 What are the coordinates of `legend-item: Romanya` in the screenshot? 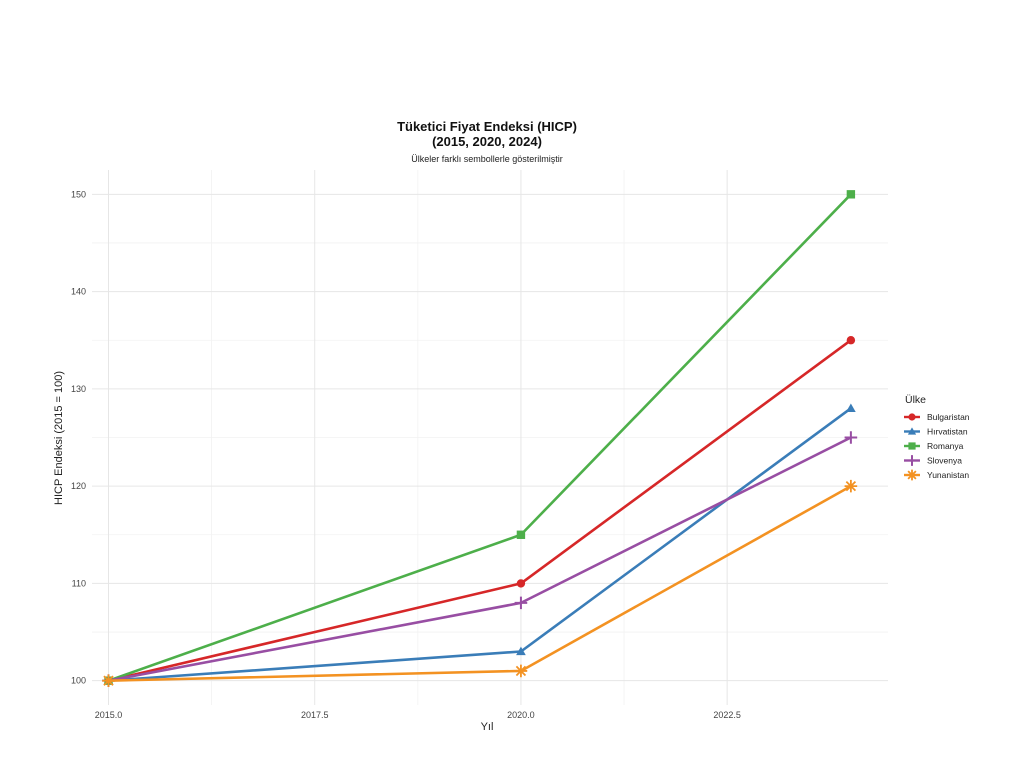 It's located at (934, 446).